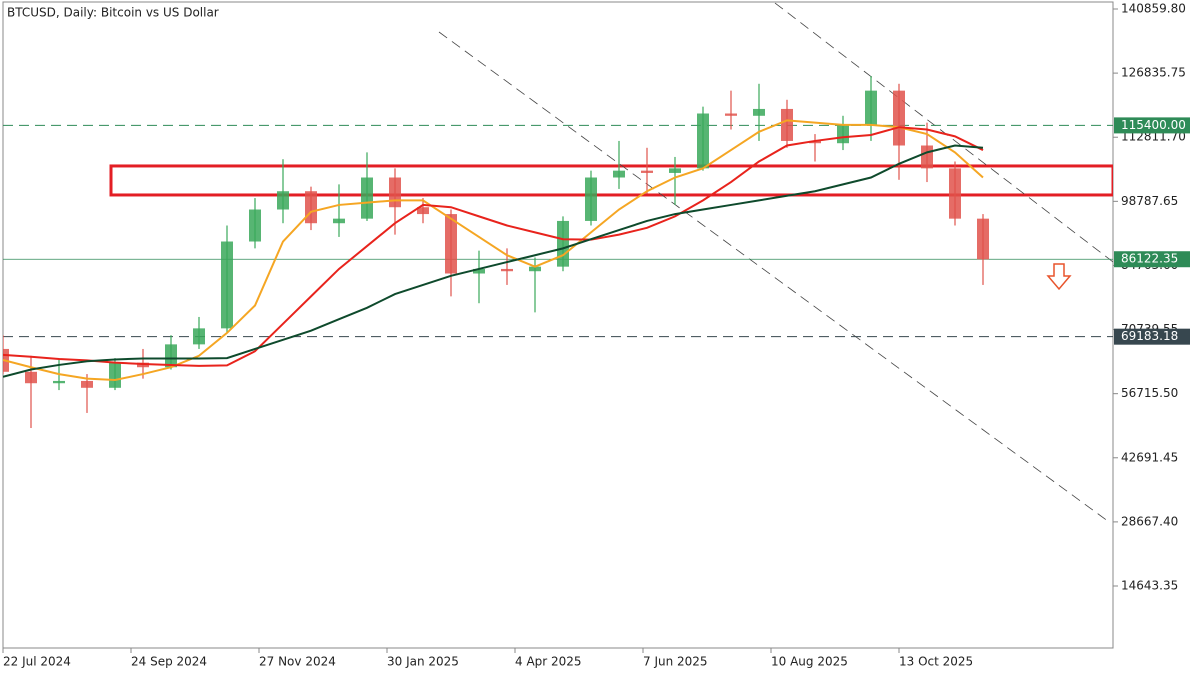 The image size is (1200, 675). I want to click on price-label: 86122.35, so click(1149, 259).